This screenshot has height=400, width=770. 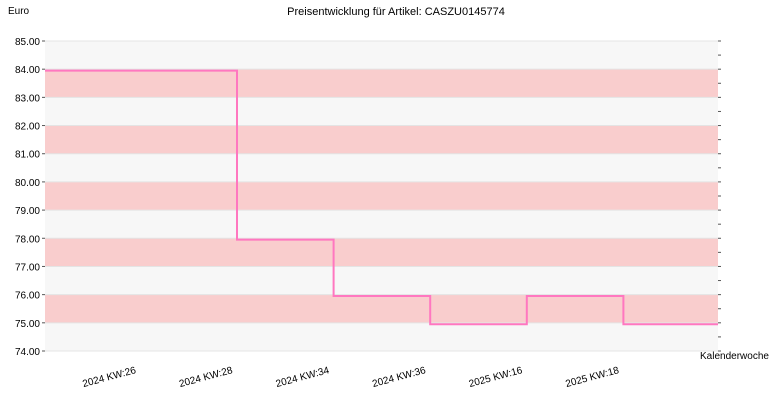 What do you see at coordinates (109, 377) in the screenshot?
I see `x-tick-label: 2024 KW:26` at bounding box center [109, 377].